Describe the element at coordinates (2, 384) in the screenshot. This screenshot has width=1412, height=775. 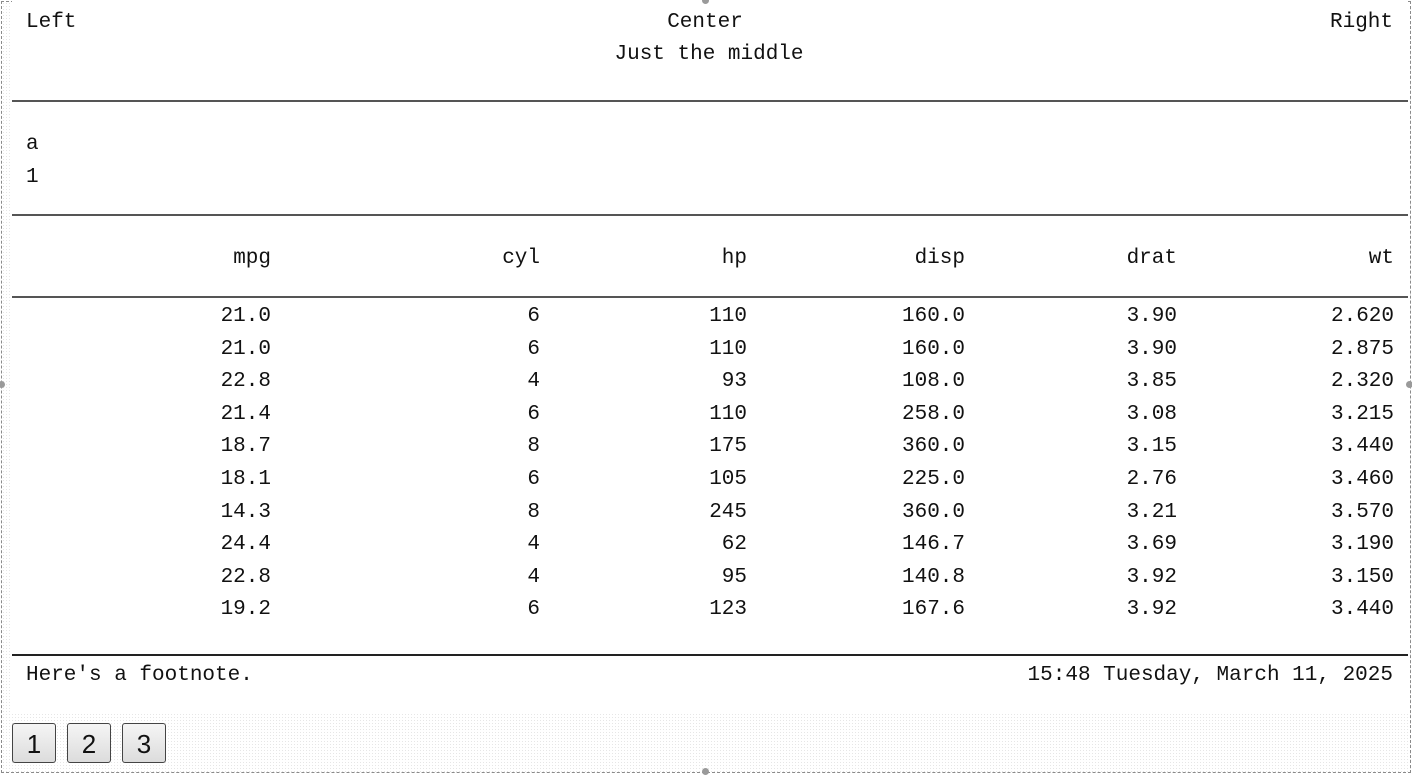
I see `resize-handle-left` at that location.